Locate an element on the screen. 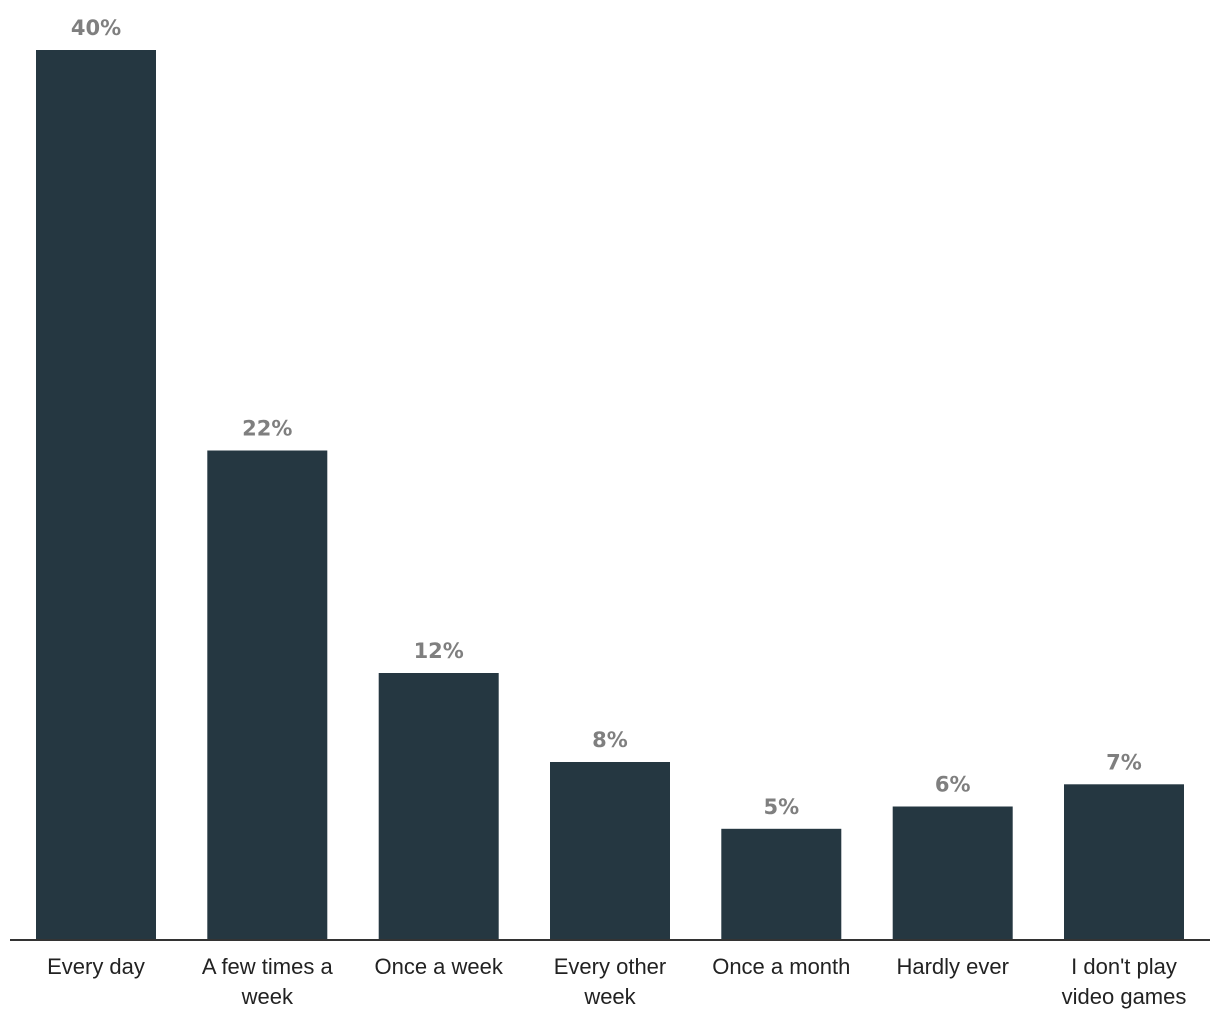  bar-value-label-6: 7% is located at coordinates (1124, 762).